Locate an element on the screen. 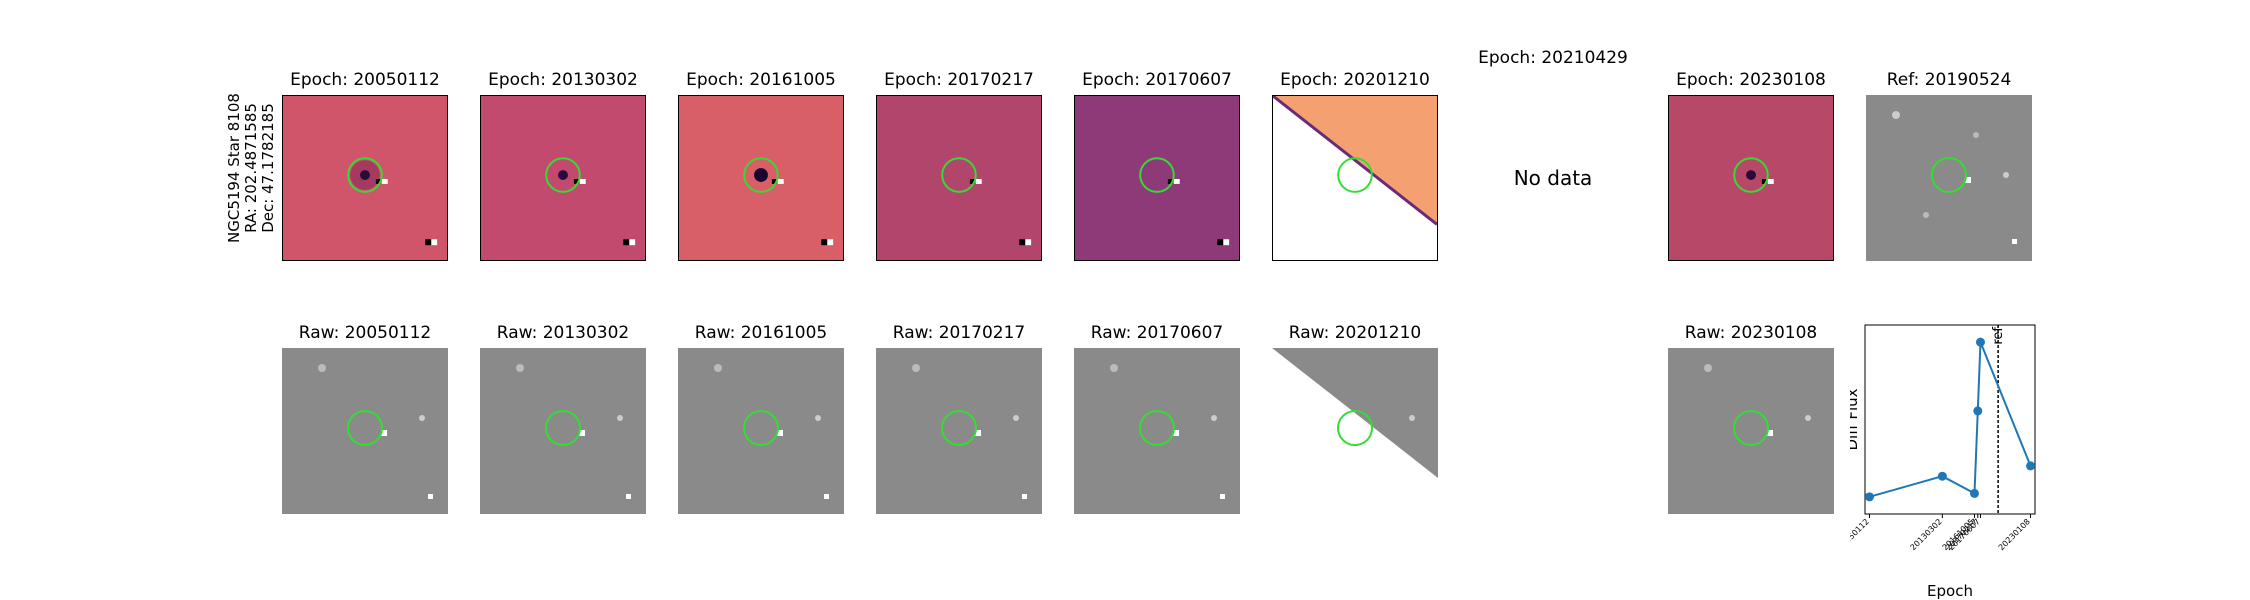  plot-frame is located at coordinates (1950, 419).